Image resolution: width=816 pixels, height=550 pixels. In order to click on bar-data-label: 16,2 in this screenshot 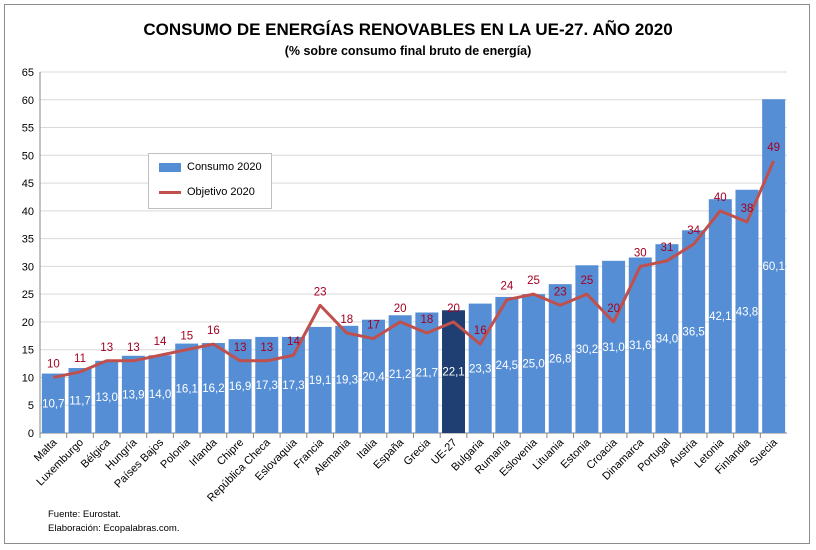, I will do `click(213, 389)`.